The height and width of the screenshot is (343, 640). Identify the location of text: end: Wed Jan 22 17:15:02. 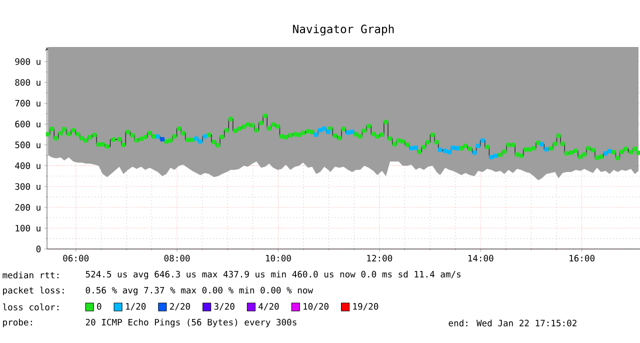
(512, 323).